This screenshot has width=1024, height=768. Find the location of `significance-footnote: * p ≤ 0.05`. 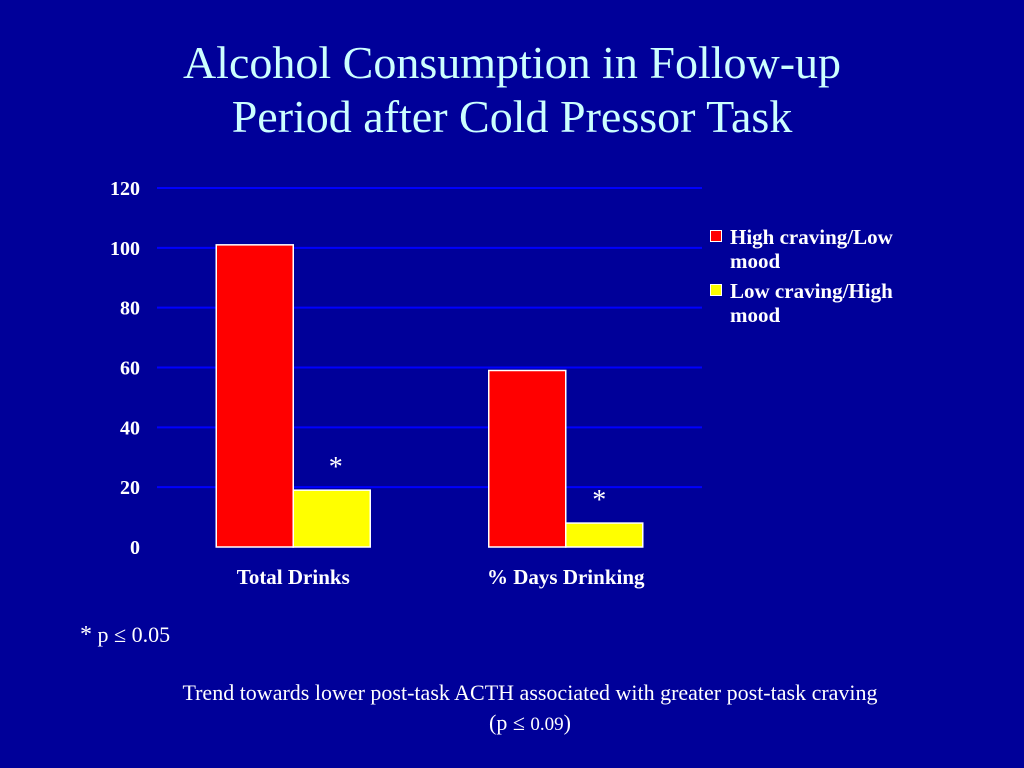

significance-footnote: * p ≤ 0.05 is located at coordinates (125, 635).